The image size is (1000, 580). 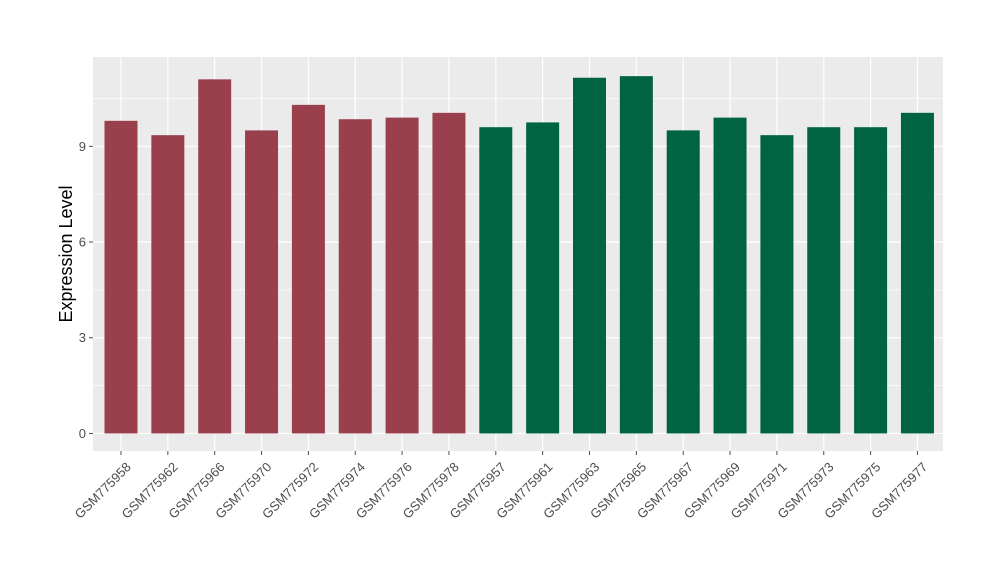 I want to click on bar-GSM775977, so click(x=917, y=273).